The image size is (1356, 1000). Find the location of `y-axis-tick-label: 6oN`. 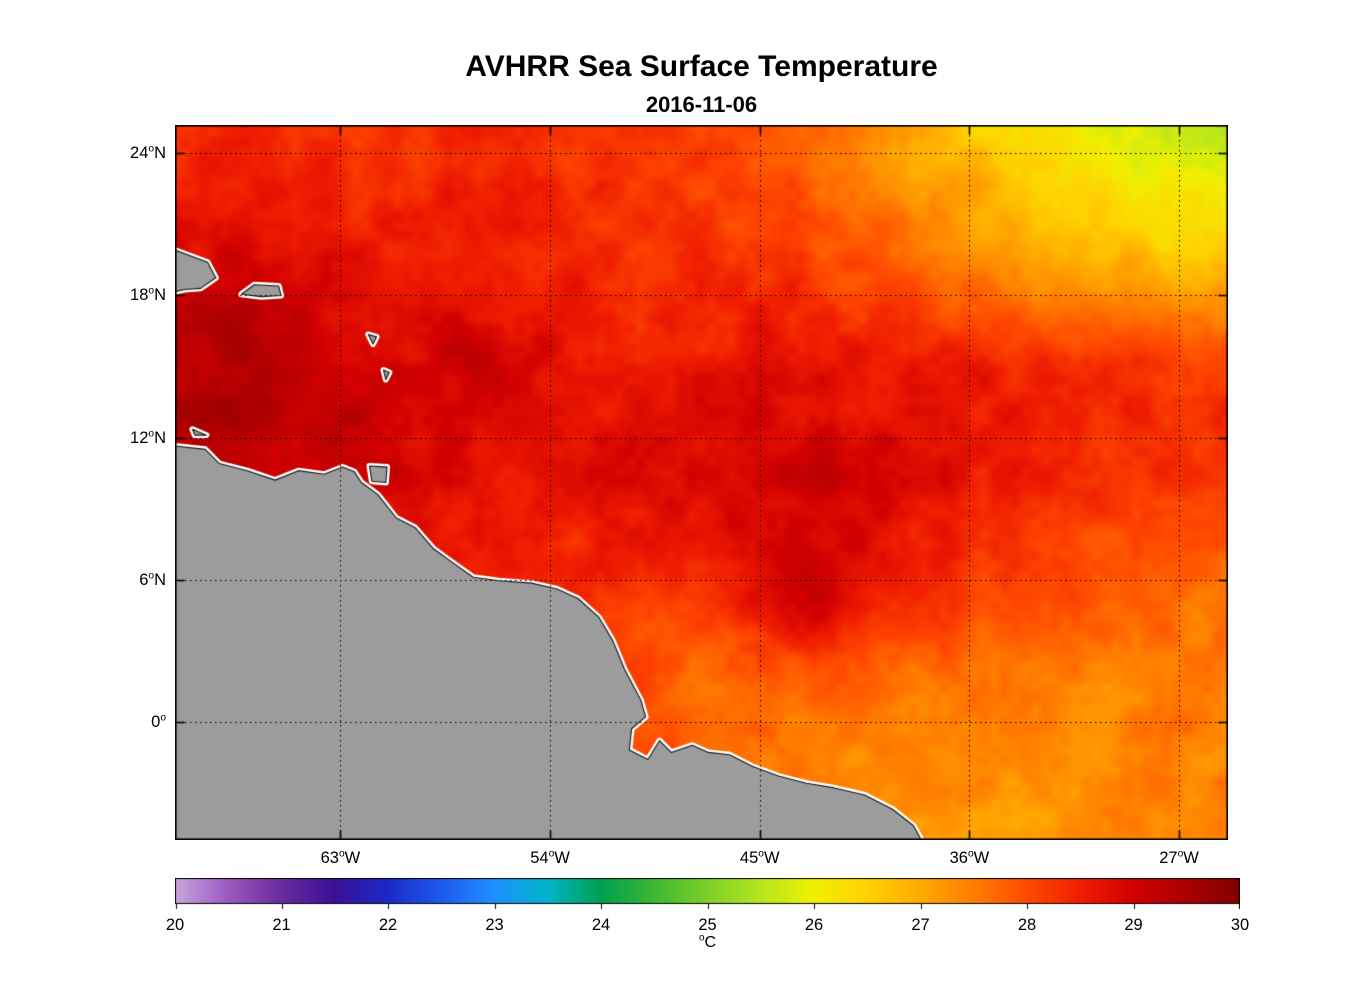

y-axis-tick-label: 6oN is located at coordinates (152, 579).